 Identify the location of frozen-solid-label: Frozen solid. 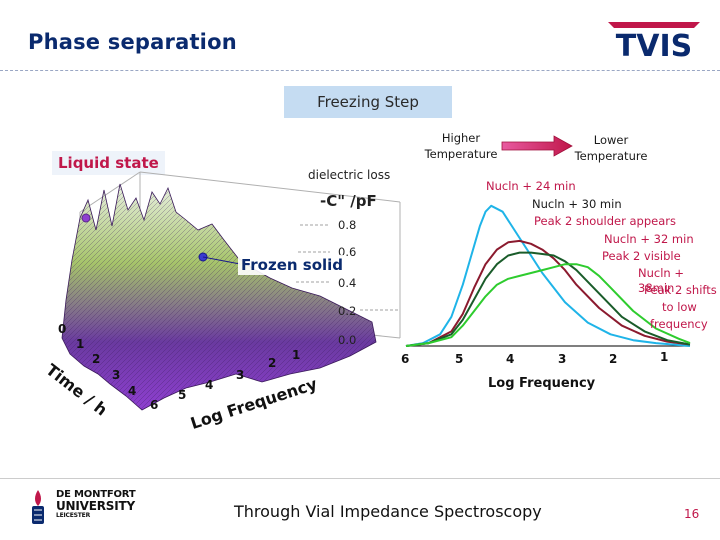
(292, 265).